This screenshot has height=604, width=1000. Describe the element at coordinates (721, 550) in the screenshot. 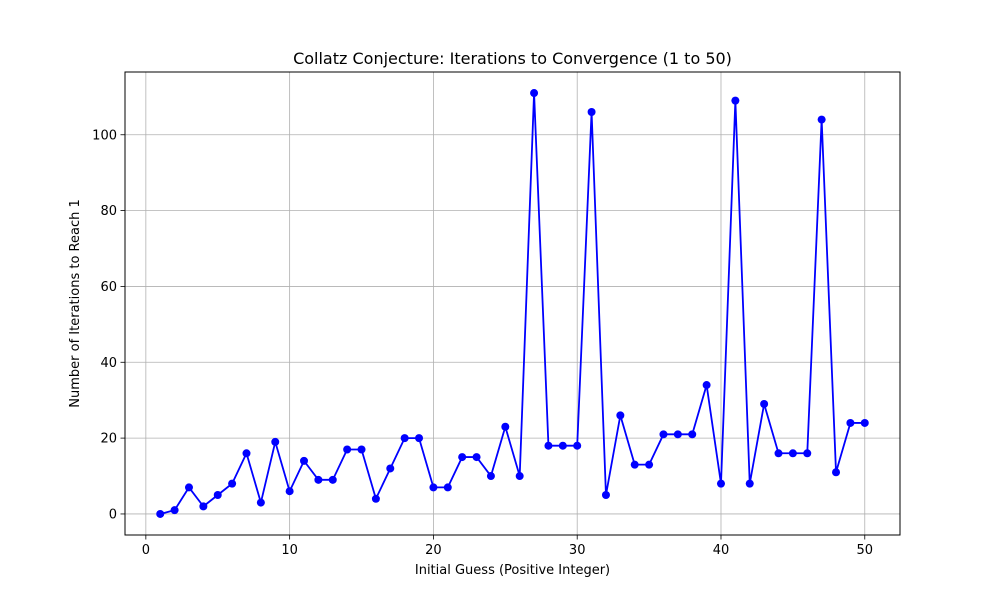

I see `x-tick-label: 40` at that location.